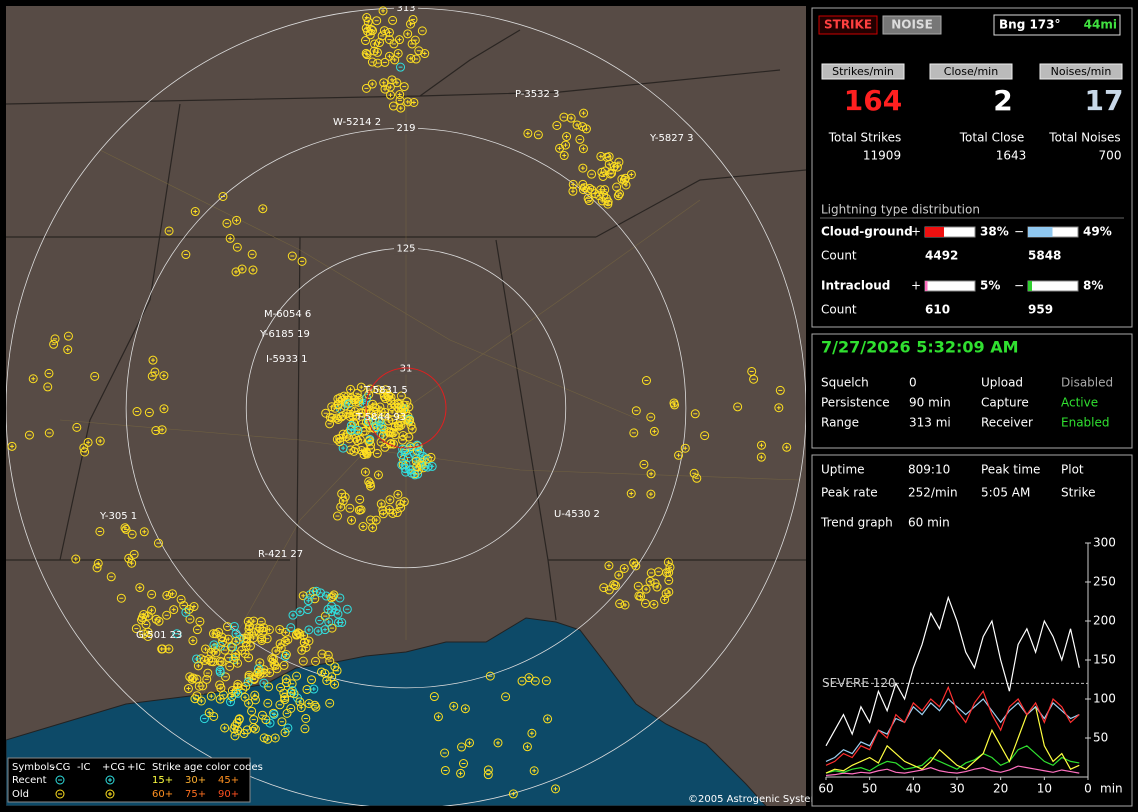 This screenshot has height=812, width=1138. I want to click on storm-label: G-501 23, so click(159, 635).